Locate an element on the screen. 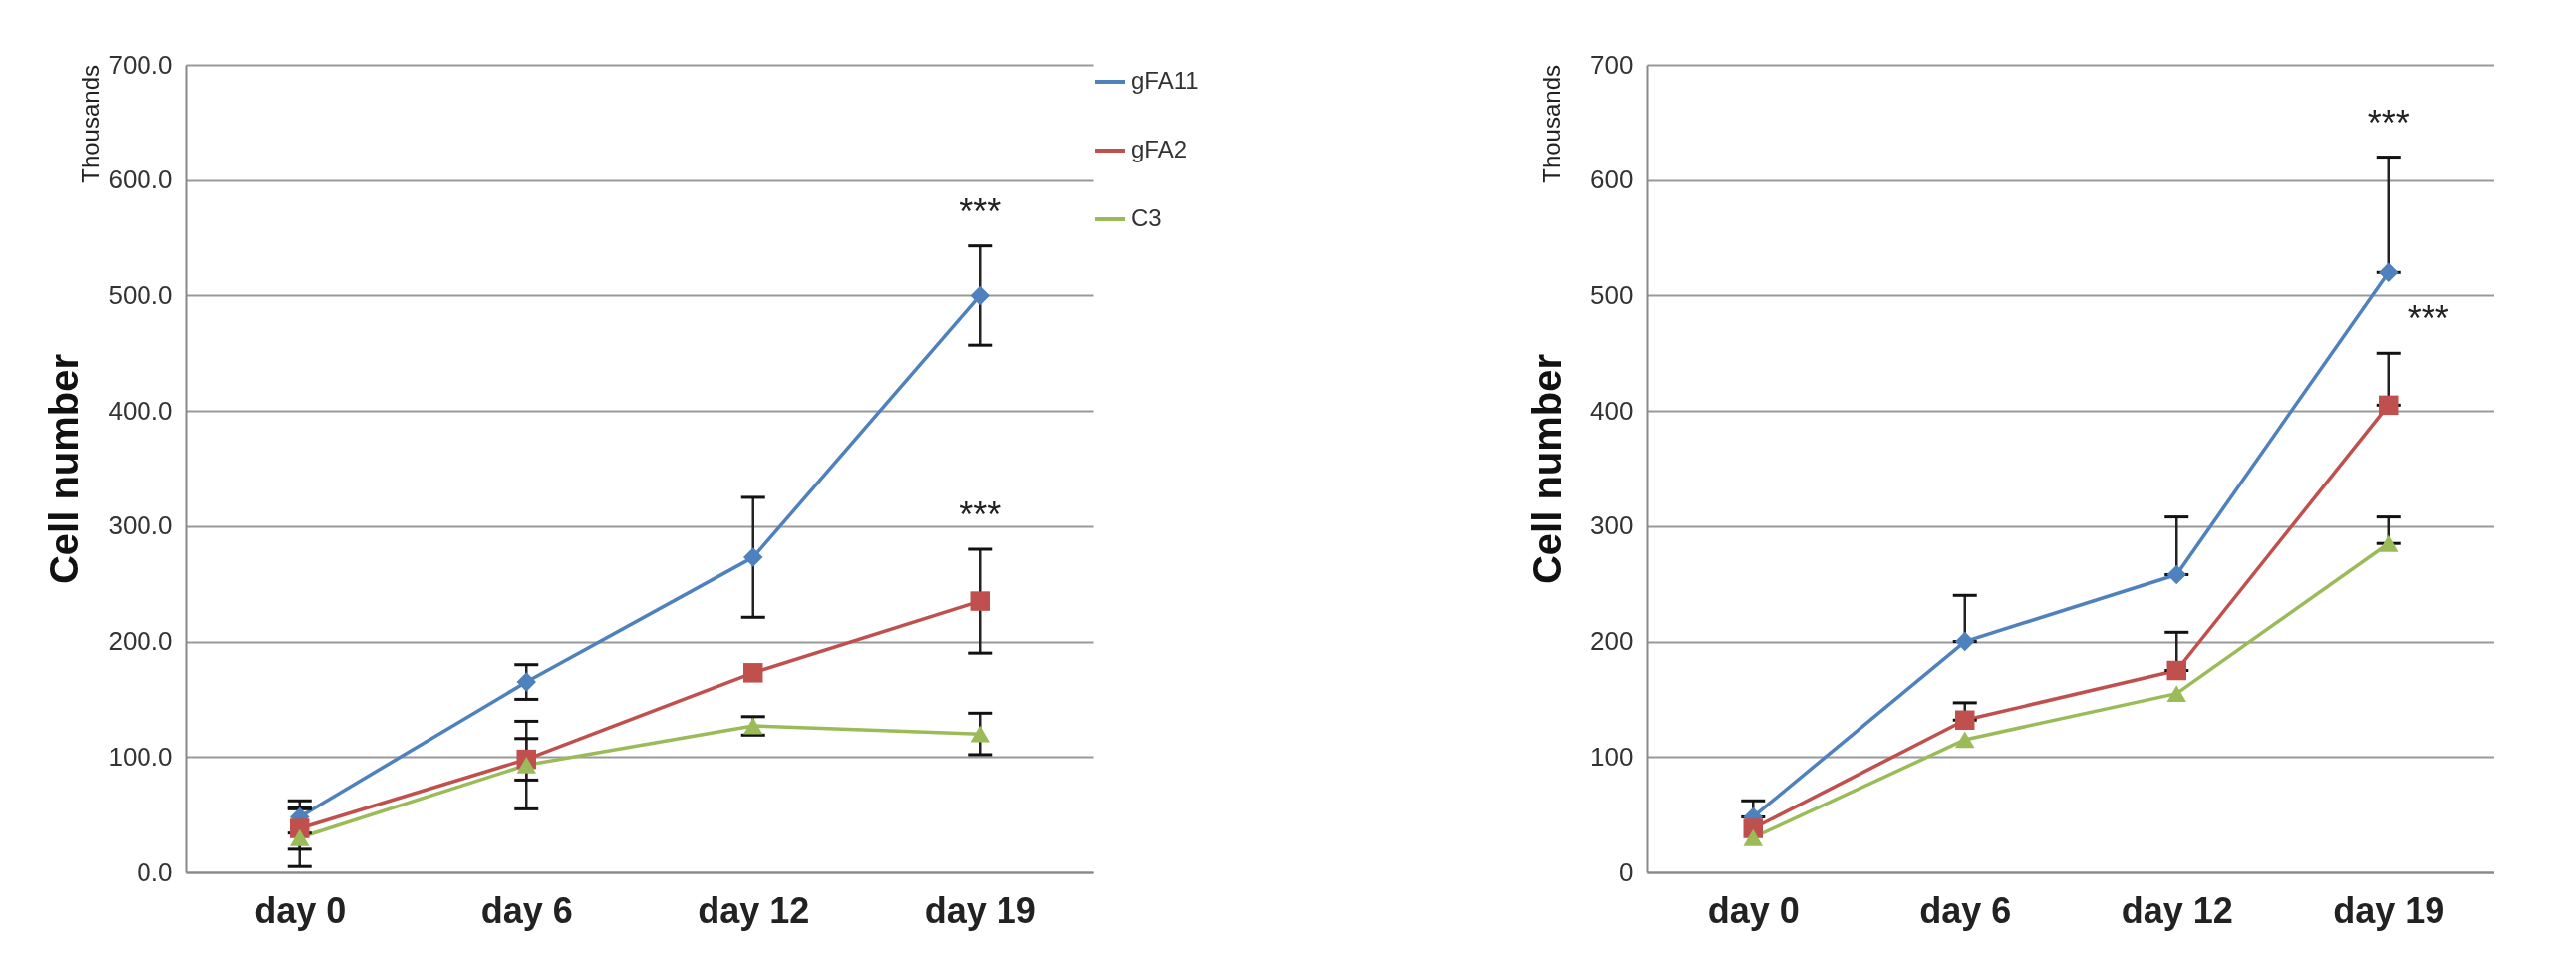  y-tick-label: 200 is located at coordinates (1612, 641).